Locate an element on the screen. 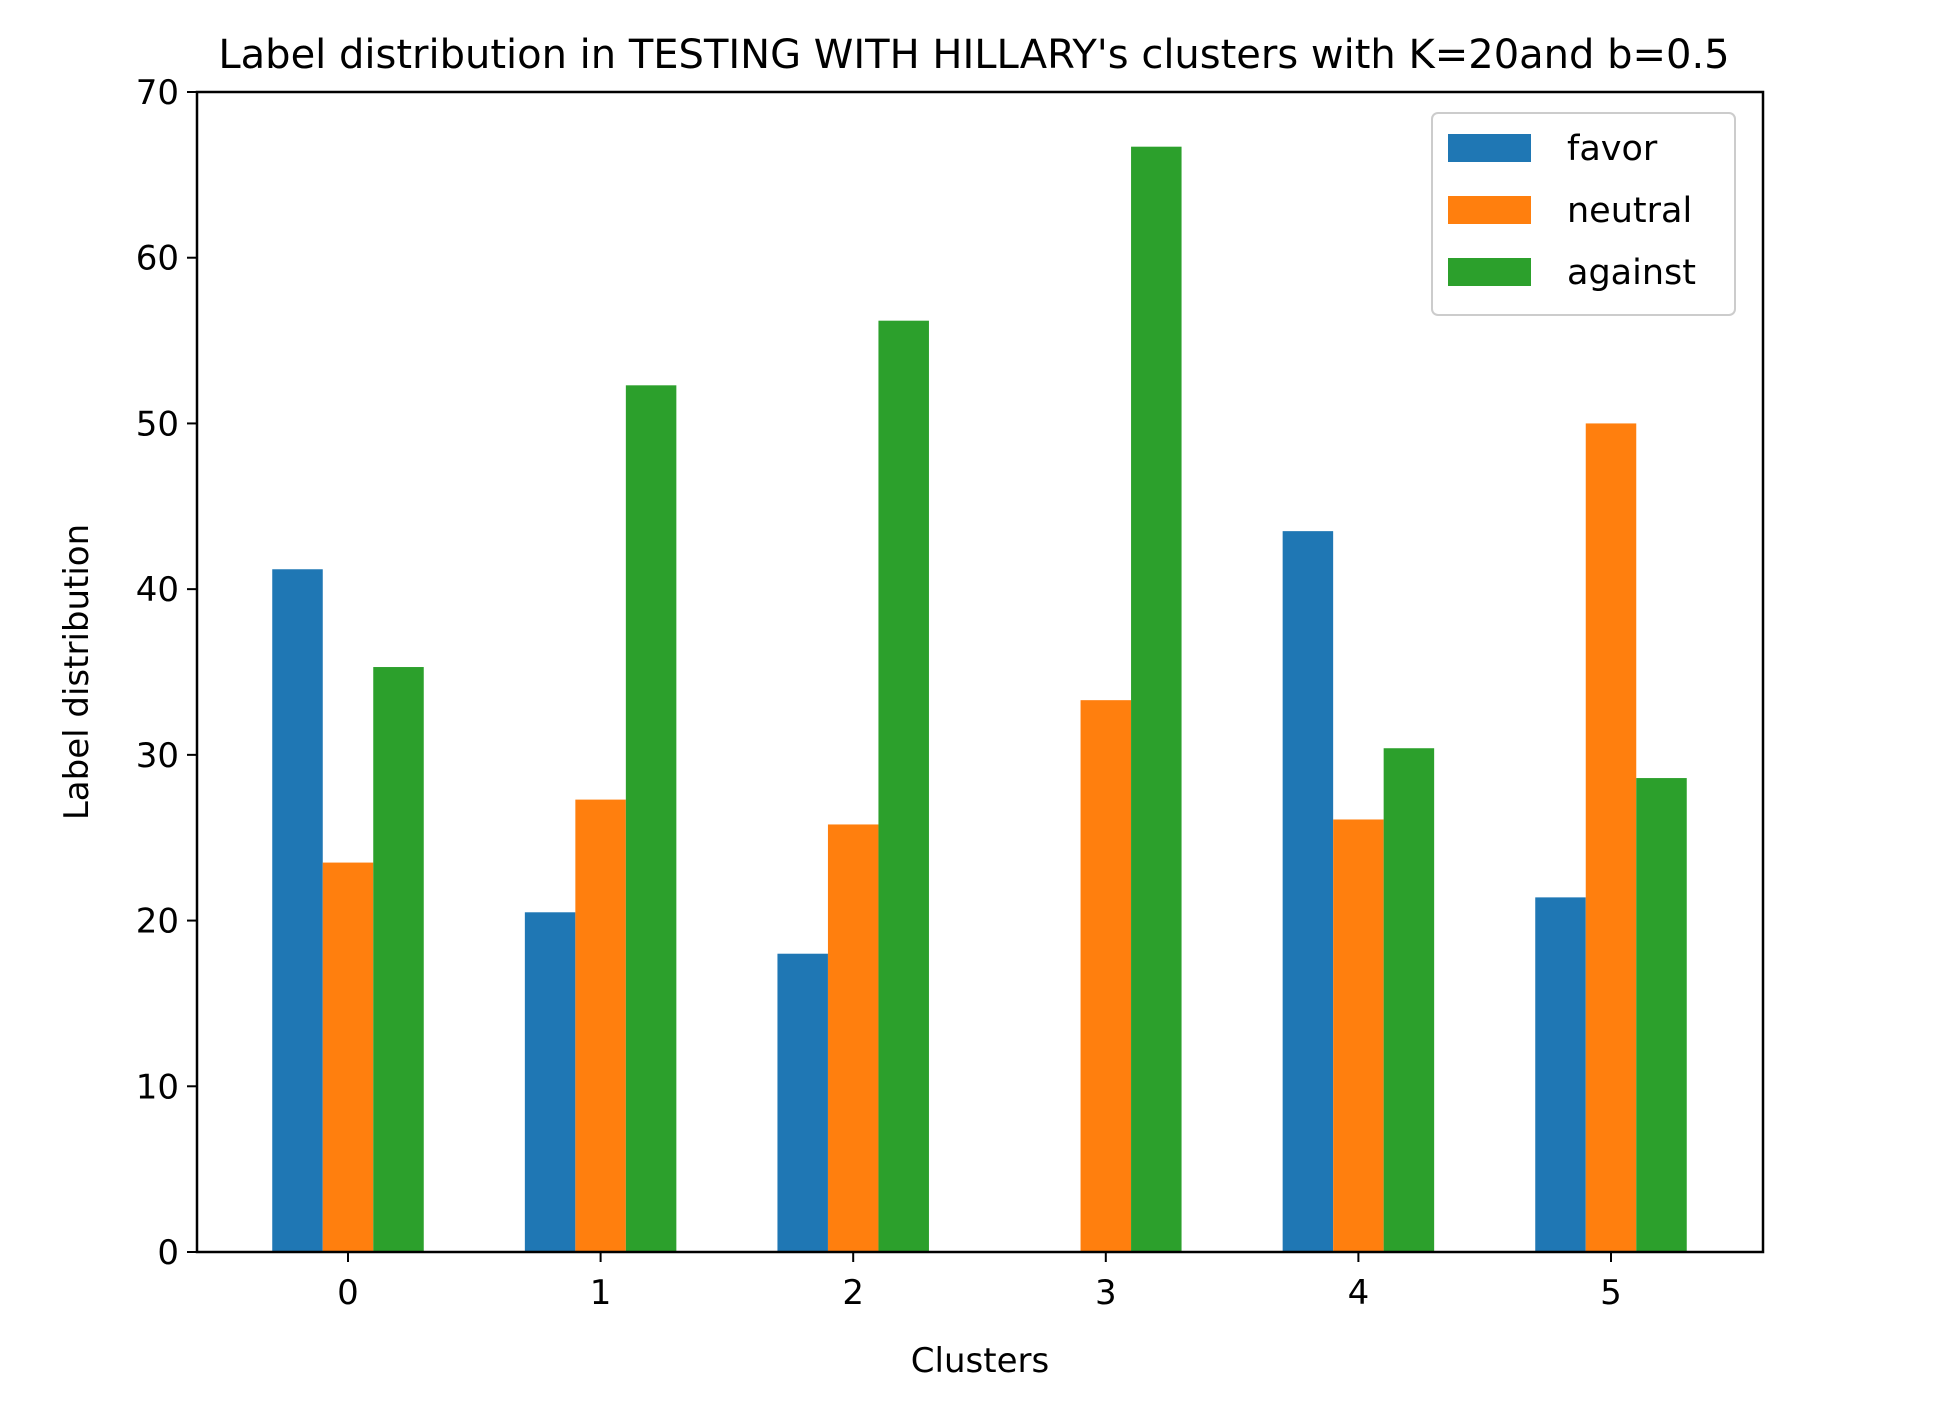 Image resolution: width=1949 pixels, height=1407 pixels. y-axis-label: Label distribution is located at coordinates (77, 672).